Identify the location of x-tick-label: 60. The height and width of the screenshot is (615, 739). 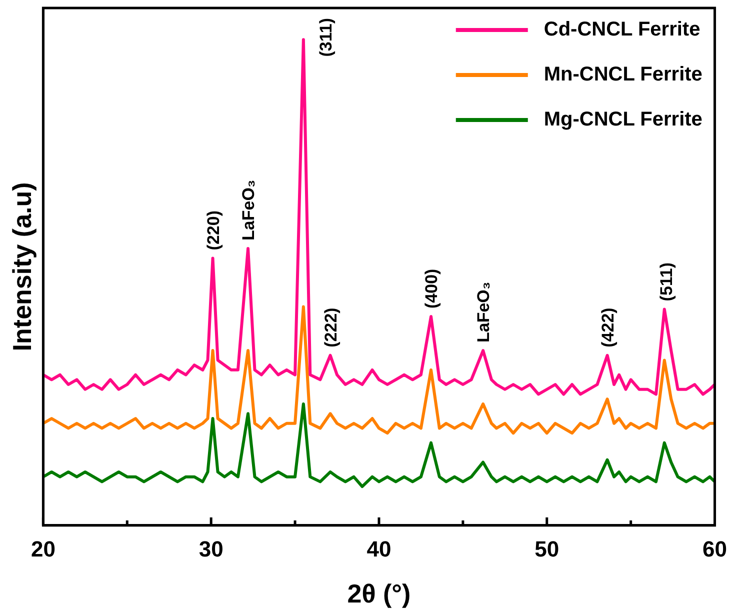
(715, 549).